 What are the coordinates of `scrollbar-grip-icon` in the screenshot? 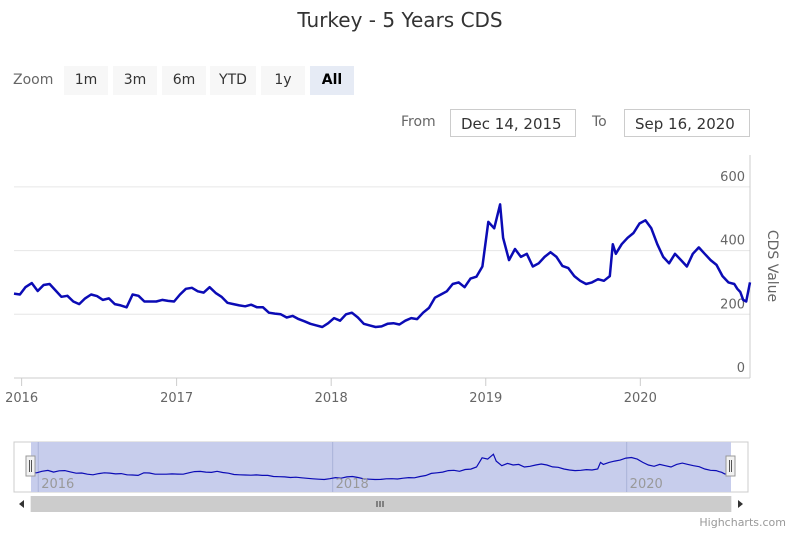 It's located at (380, 504).